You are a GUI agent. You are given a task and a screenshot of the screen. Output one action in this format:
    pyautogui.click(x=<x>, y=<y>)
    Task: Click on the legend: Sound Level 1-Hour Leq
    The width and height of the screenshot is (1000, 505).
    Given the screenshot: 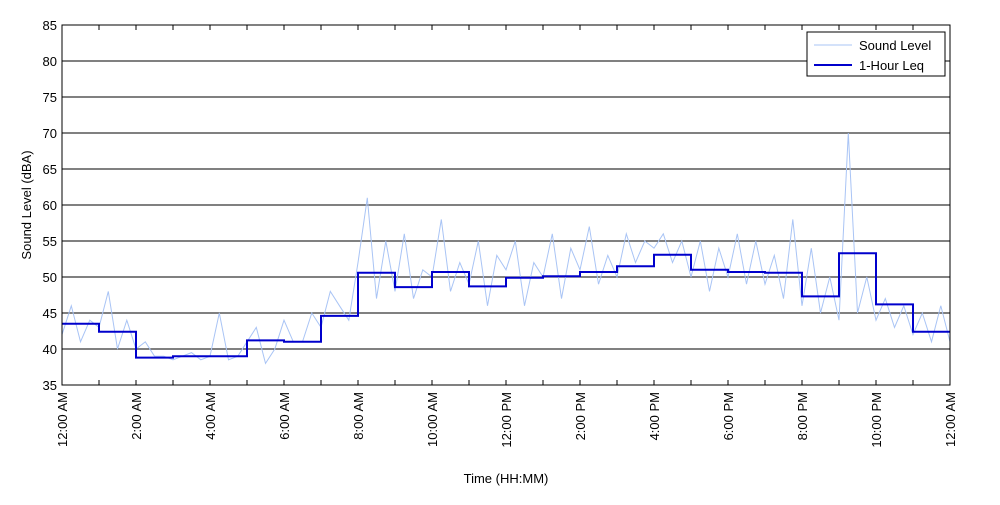 What is the action you would take?
    pyautogui.click(x=876, y=54)
    